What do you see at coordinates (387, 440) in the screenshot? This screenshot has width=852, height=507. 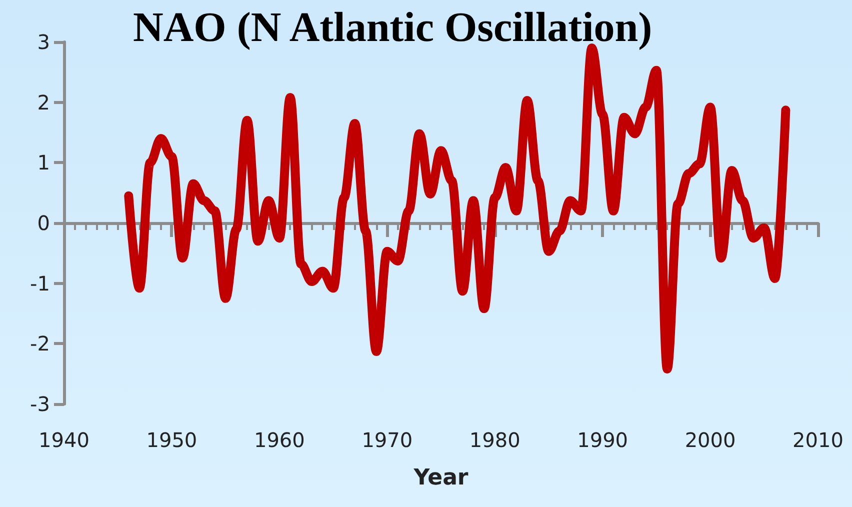 I see `x-tick-label: 1970` at bounding box center [387, 440].